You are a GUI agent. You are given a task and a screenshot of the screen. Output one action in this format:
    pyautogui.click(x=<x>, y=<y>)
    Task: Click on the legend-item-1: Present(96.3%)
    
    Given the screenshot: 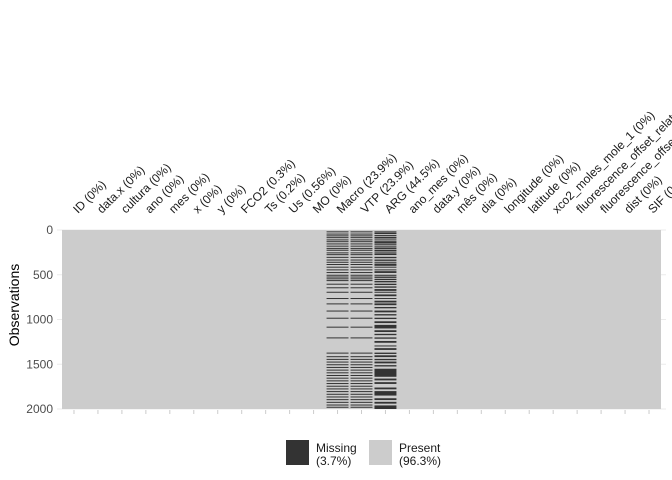 What is the action you would take?
    pyautogui.click(x=405, y=454)
    